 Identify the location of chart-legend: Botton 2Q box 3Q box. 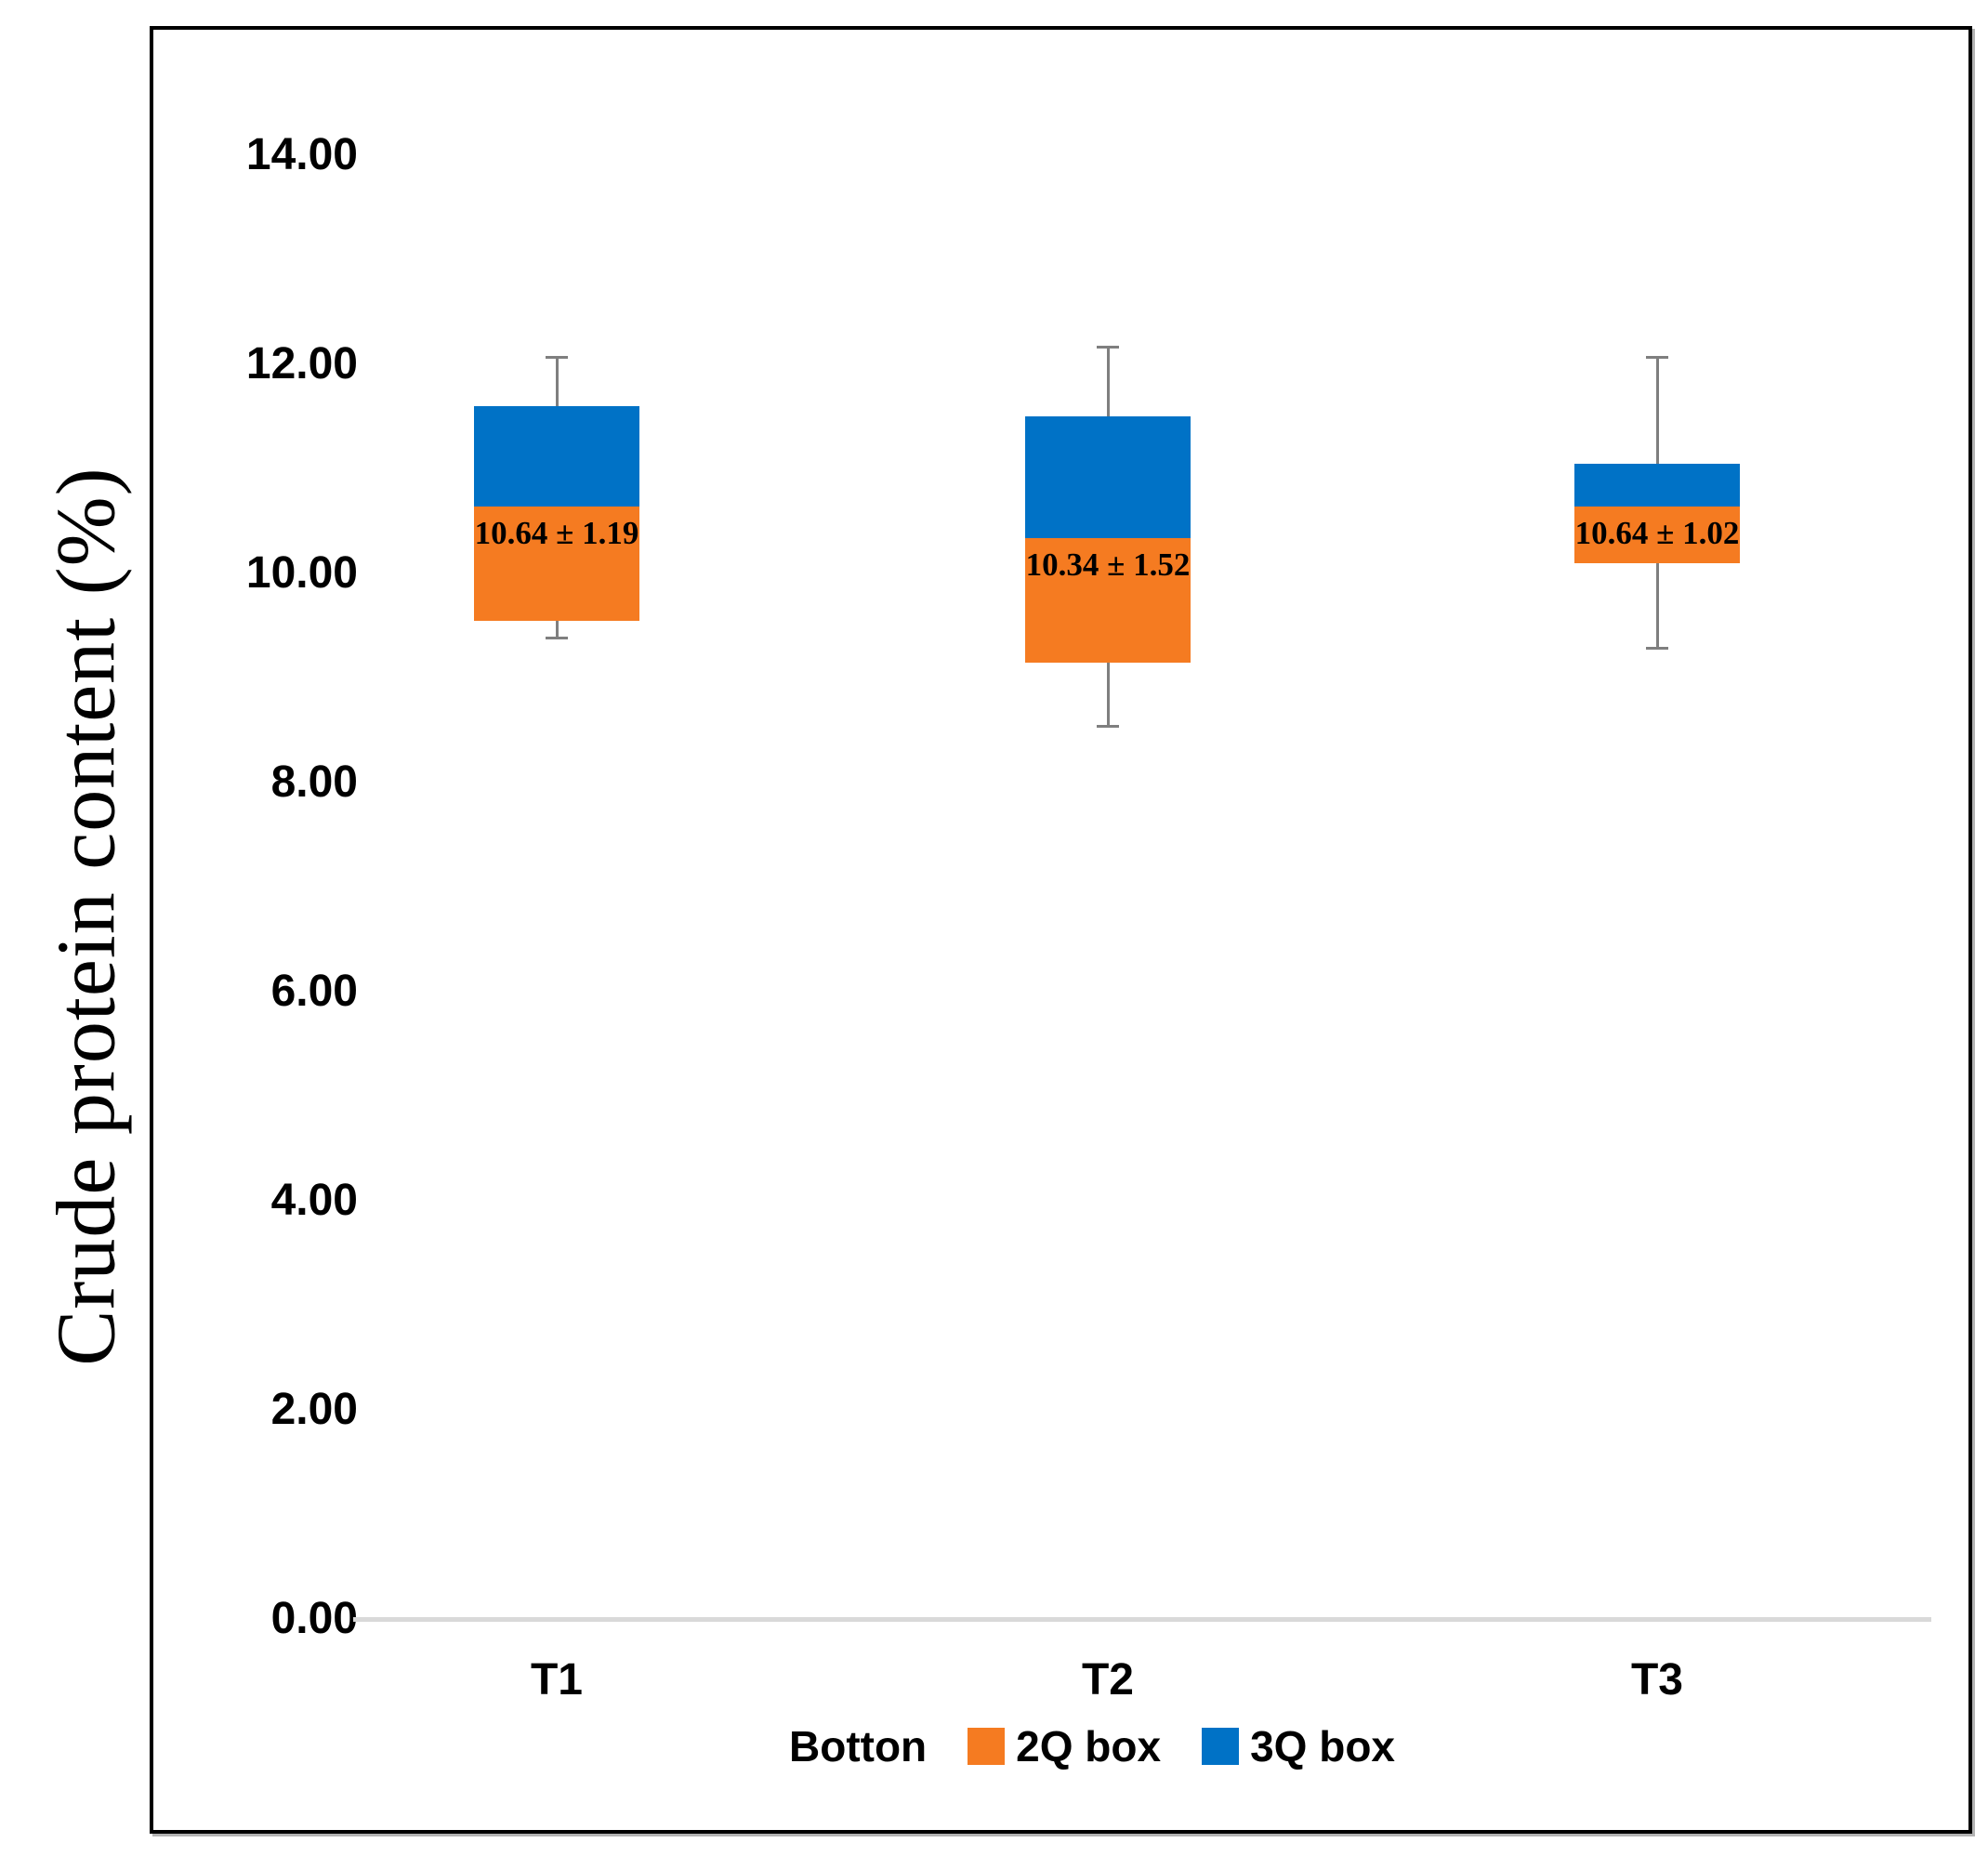
(1092, 1746).